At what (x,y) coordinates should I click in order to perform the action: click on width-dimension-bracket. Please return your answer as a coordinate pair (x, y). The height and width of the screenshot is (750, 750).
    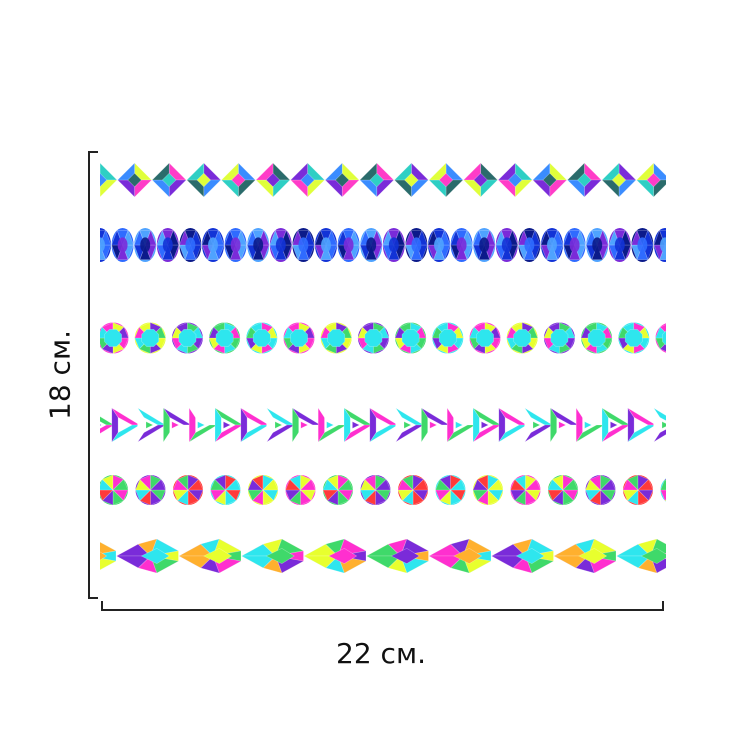
    Looking at the image, I should click on (382, 606).